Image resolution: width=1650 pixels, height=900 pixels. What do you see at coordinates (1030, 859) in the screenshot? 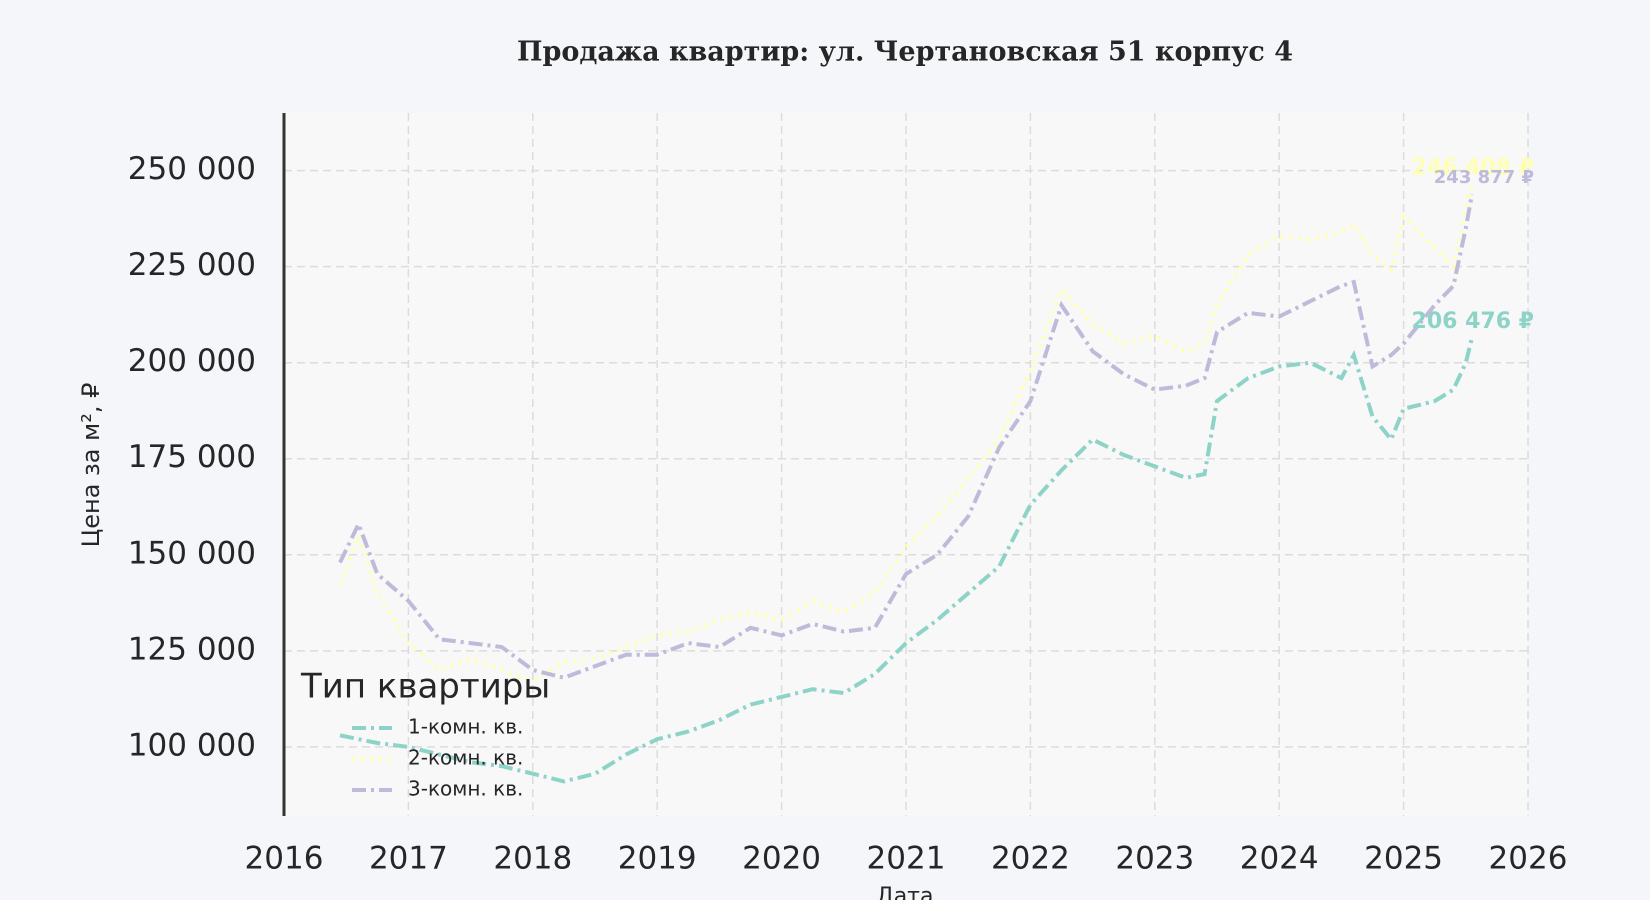
I see `x-tick-label: 2022` at bounding box center [1030, 859].